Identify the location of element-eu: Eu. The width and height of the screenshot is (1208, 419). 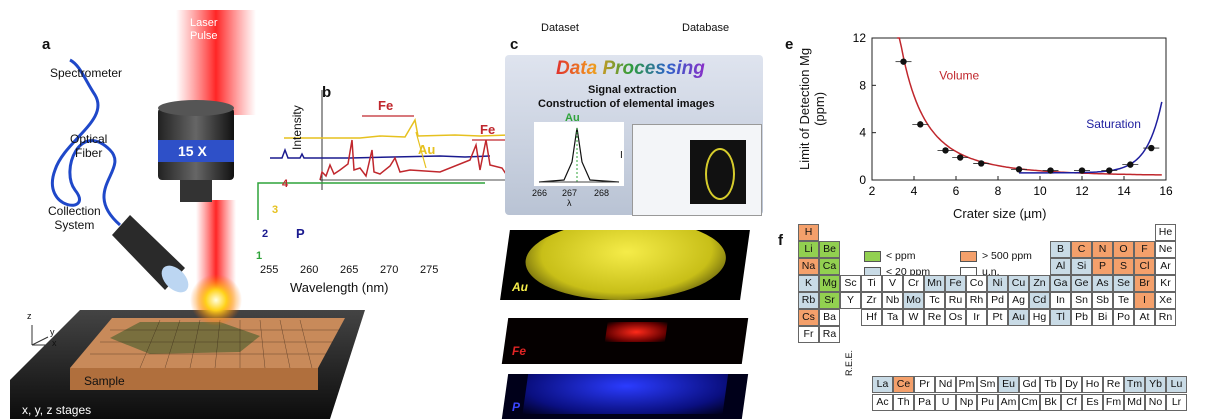
(1008, 384).